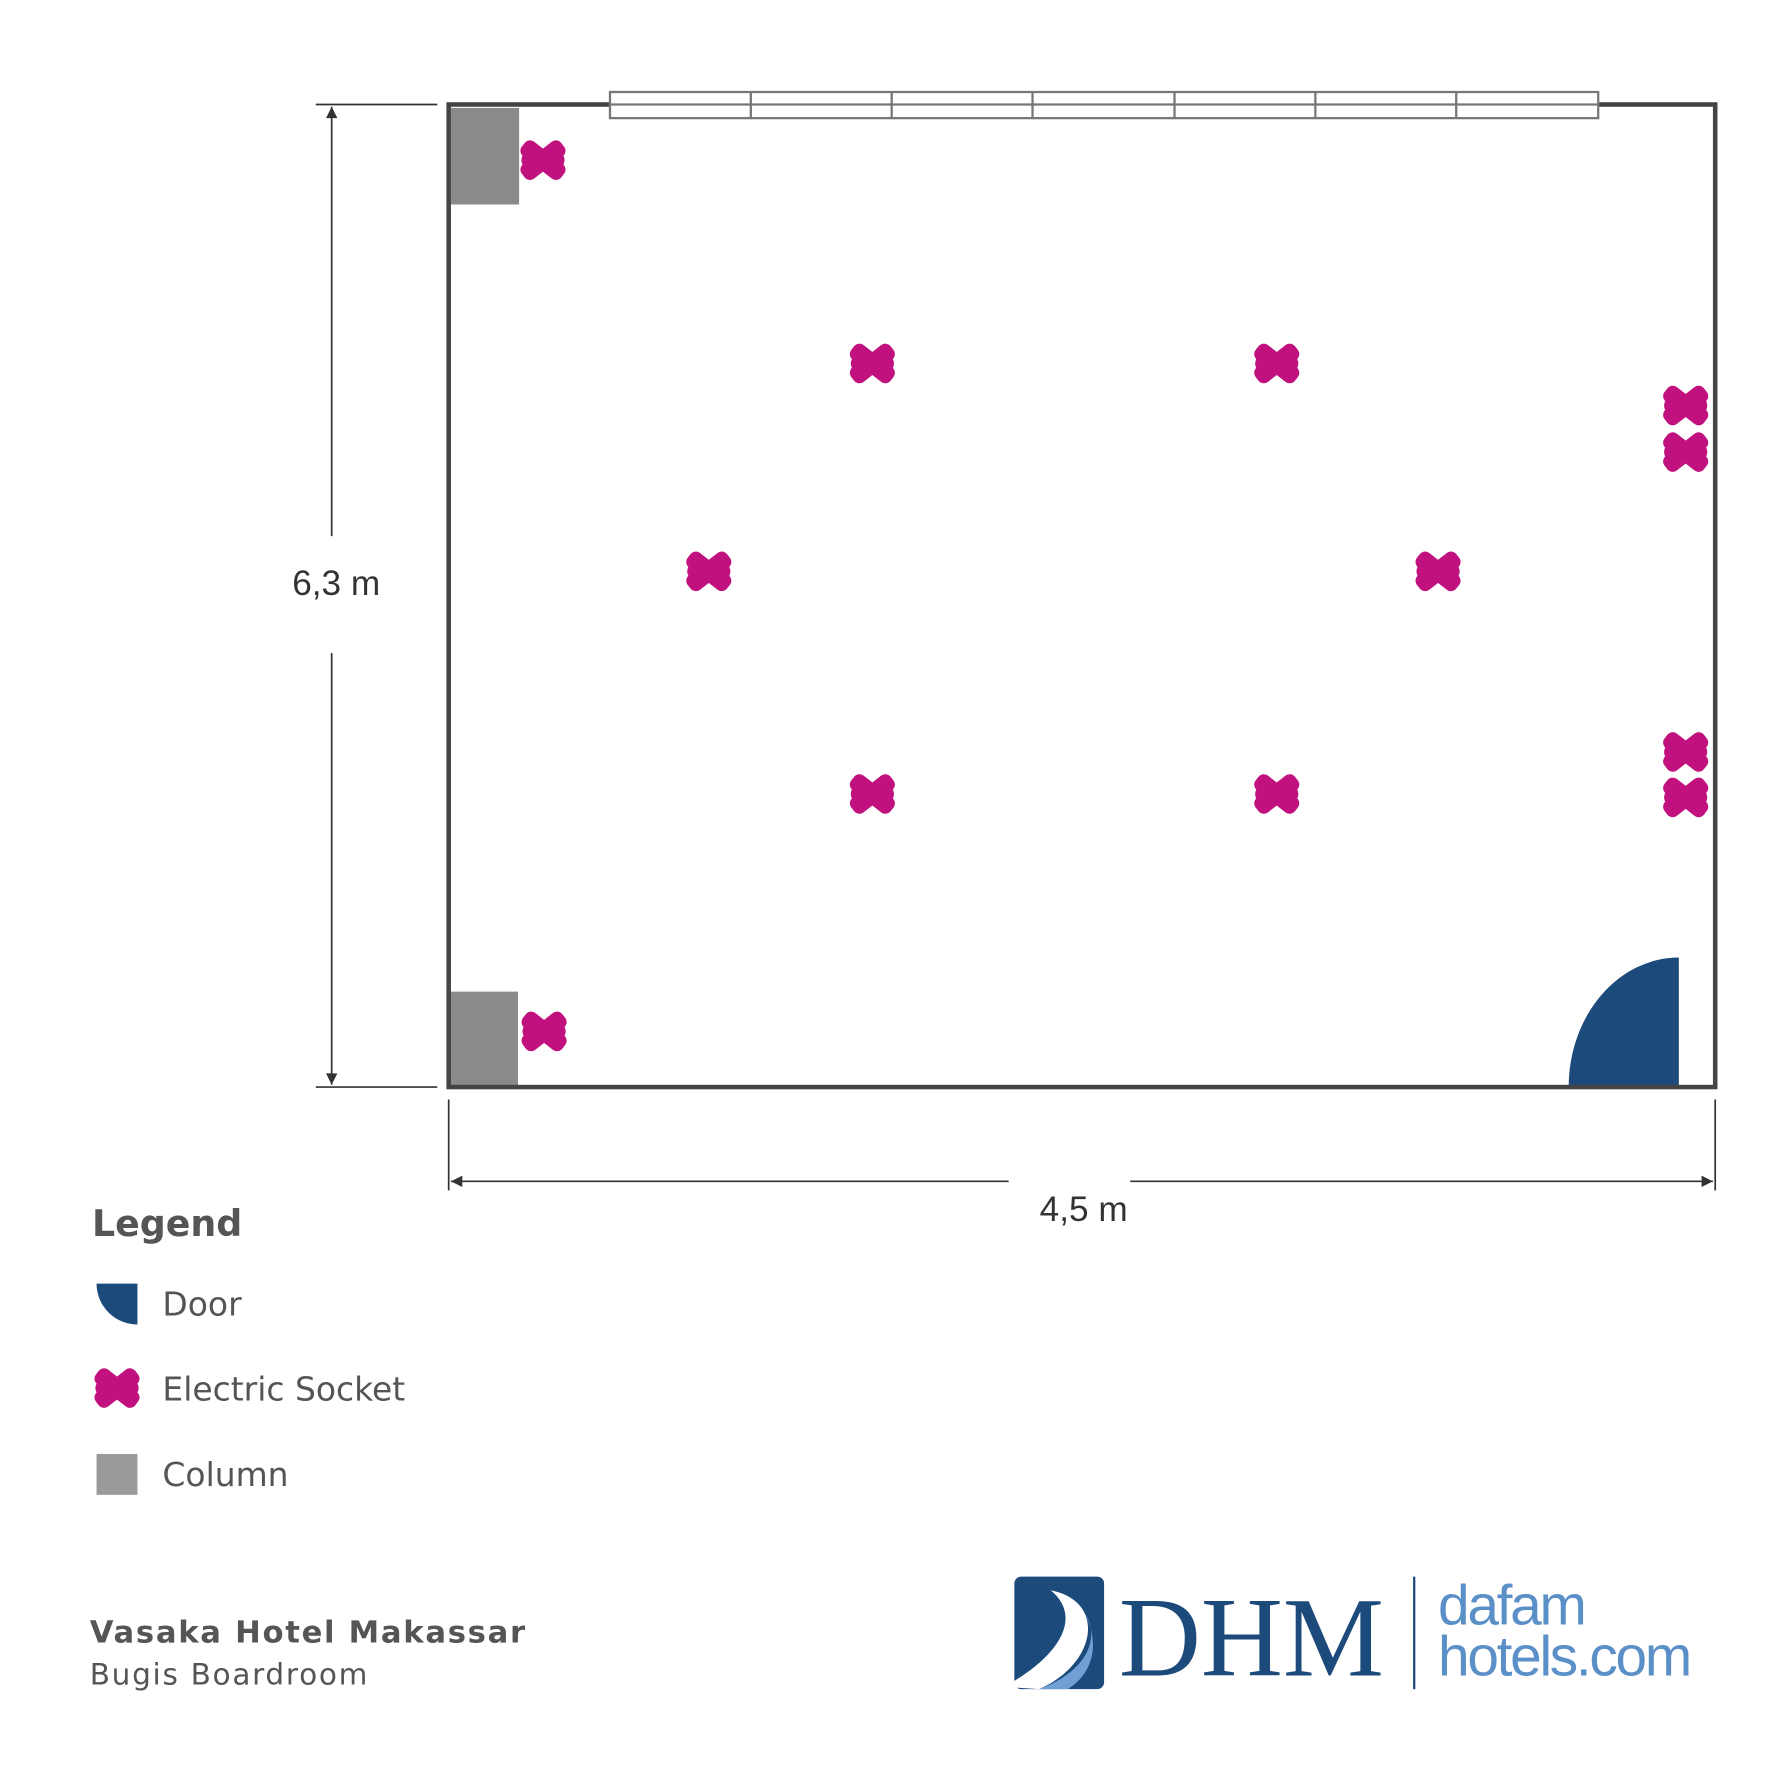 The image size is (1772, 1772). Describe the element at coordinates (308, 1633) in the screenshot. I see `hotel-name: Vasaka Hotel Makassar` at that location.